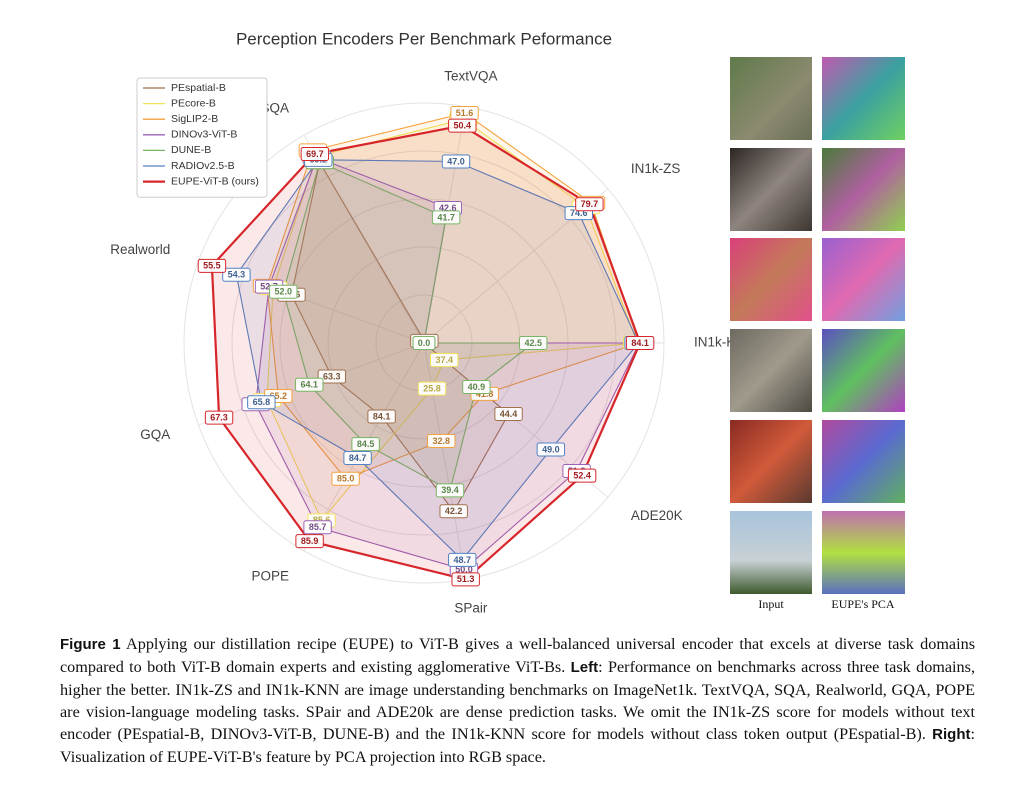 The width and height of the screenshot is (1024, 798). What do you see at coordinates (448, 208) in the screenshot?
I see `value-label: 42.6` at bounding box center [448, 208].